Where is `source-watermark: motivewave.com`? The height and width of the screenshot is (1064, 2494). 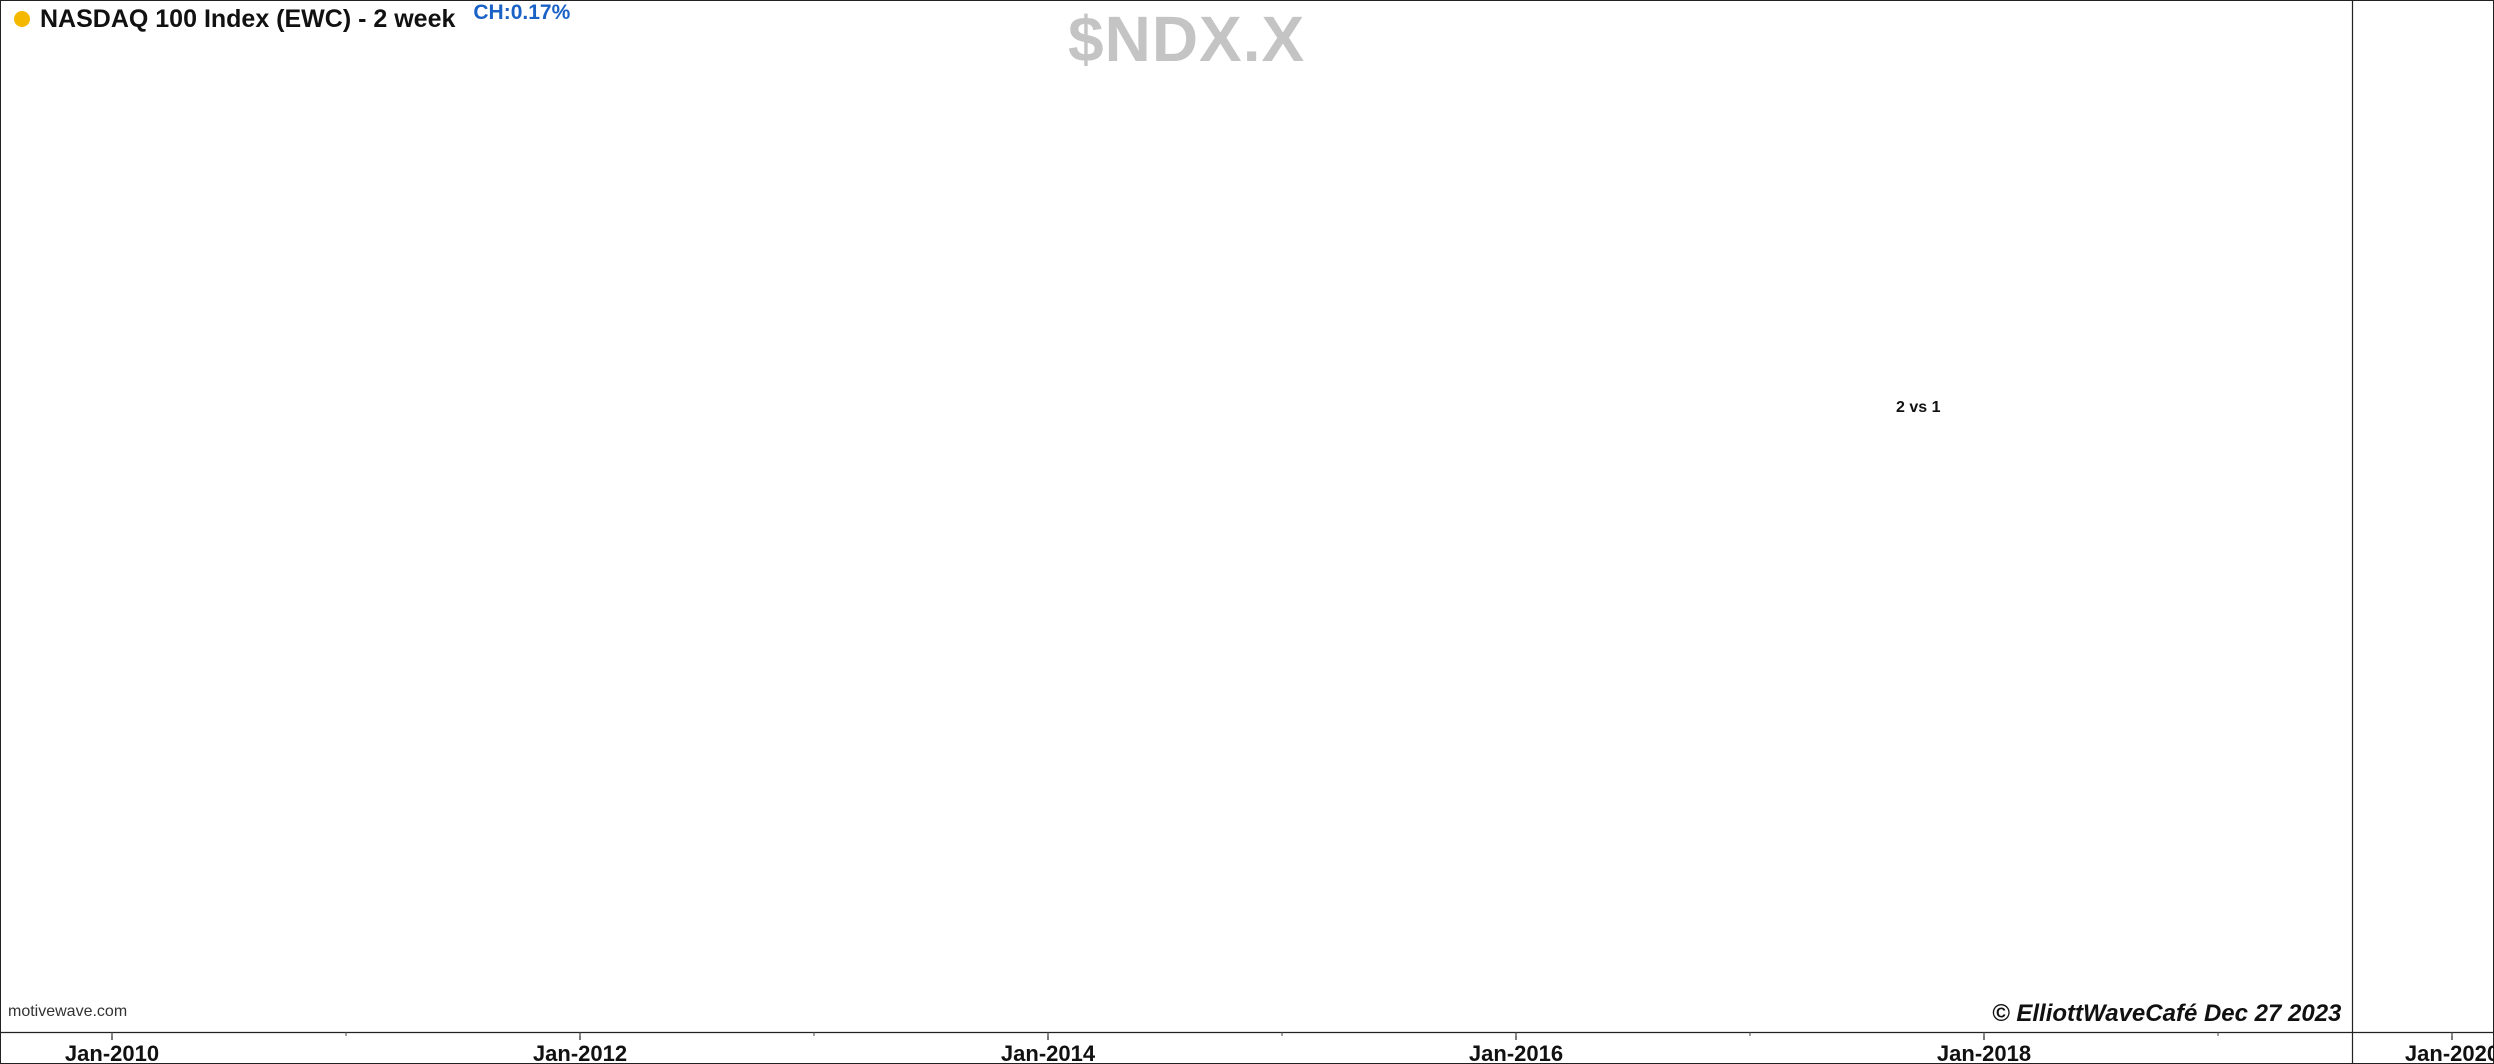 source-watermark: motivewave.com is located at coordinates (68, 1011).